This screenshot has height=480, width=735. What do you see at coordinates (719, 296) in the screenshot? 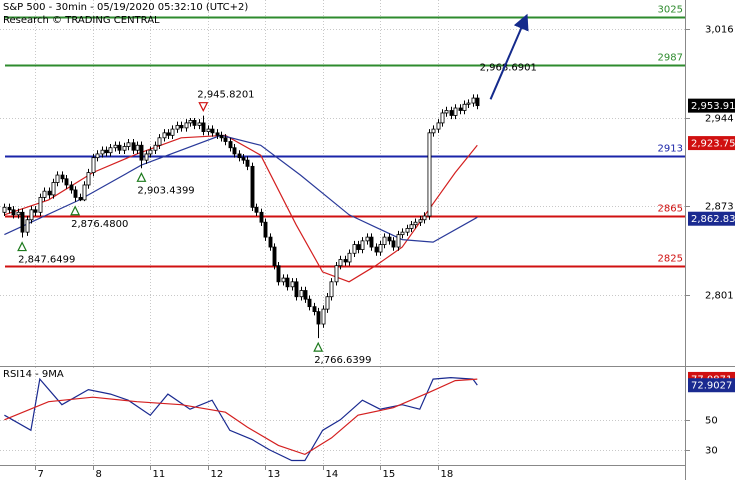
I see `y-tick-label: 2,801` at bounding box center [719, 296].